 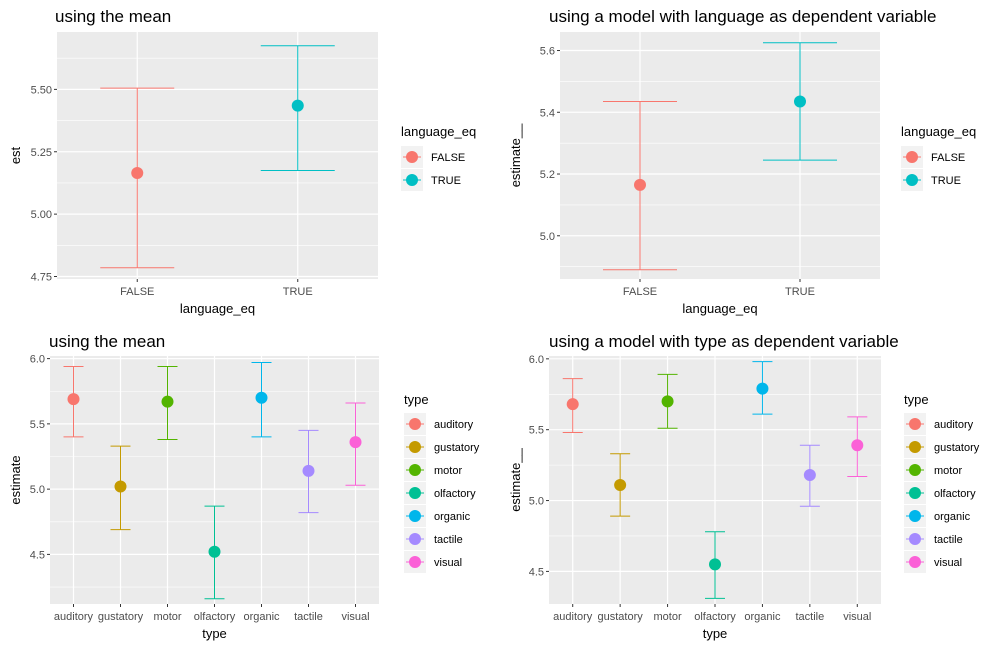 I want to click on legend-entry-label: organic, so click(x=452, y=517).